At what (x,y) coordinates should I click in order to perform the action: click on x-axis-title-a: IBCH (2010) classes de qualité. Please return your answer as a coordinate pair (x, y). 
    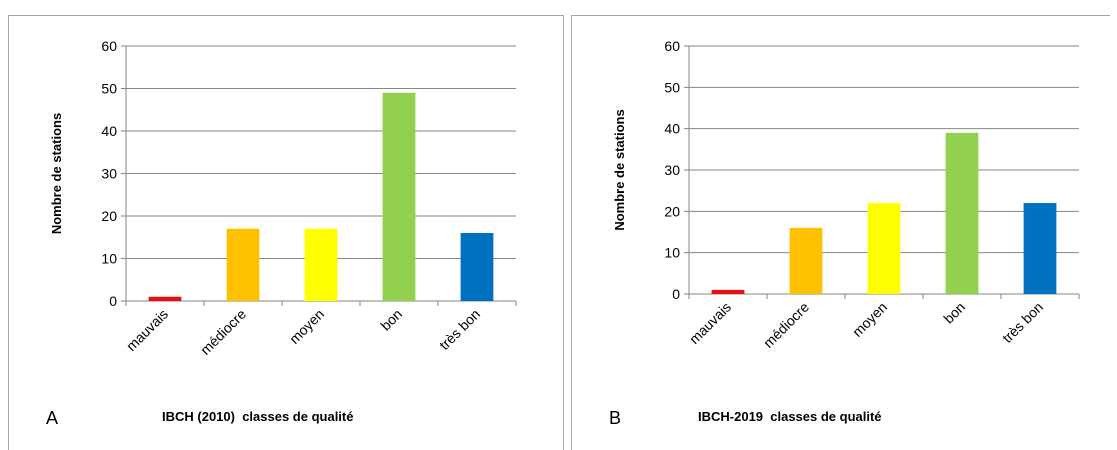
    Looking at the image, I should click on (258, 416).